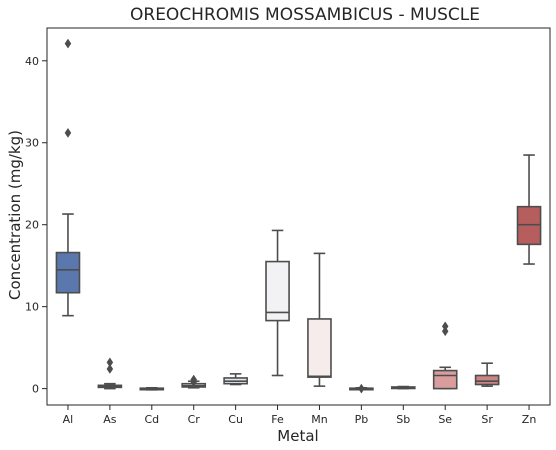 The image size is (556, 450). Describe the element at coordinates (529, 225) in the screenshot. I see `box-zn` at that location.